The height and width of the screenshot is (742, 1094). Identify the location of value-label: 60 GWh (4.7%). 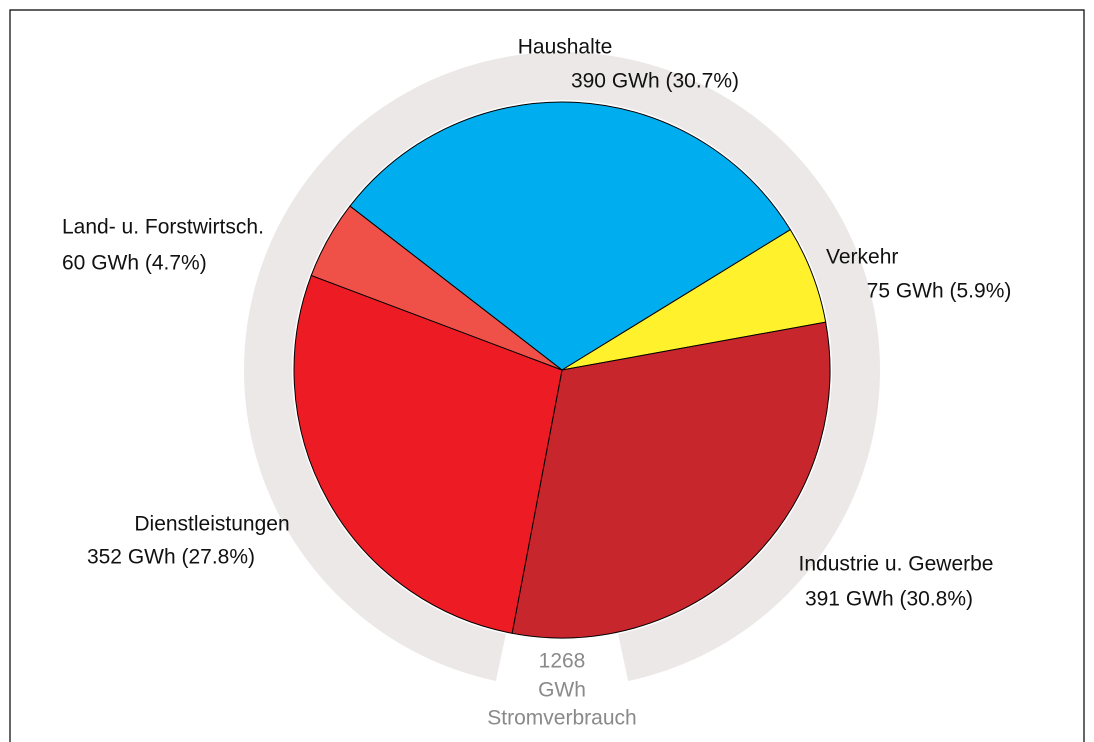
(134, 263).